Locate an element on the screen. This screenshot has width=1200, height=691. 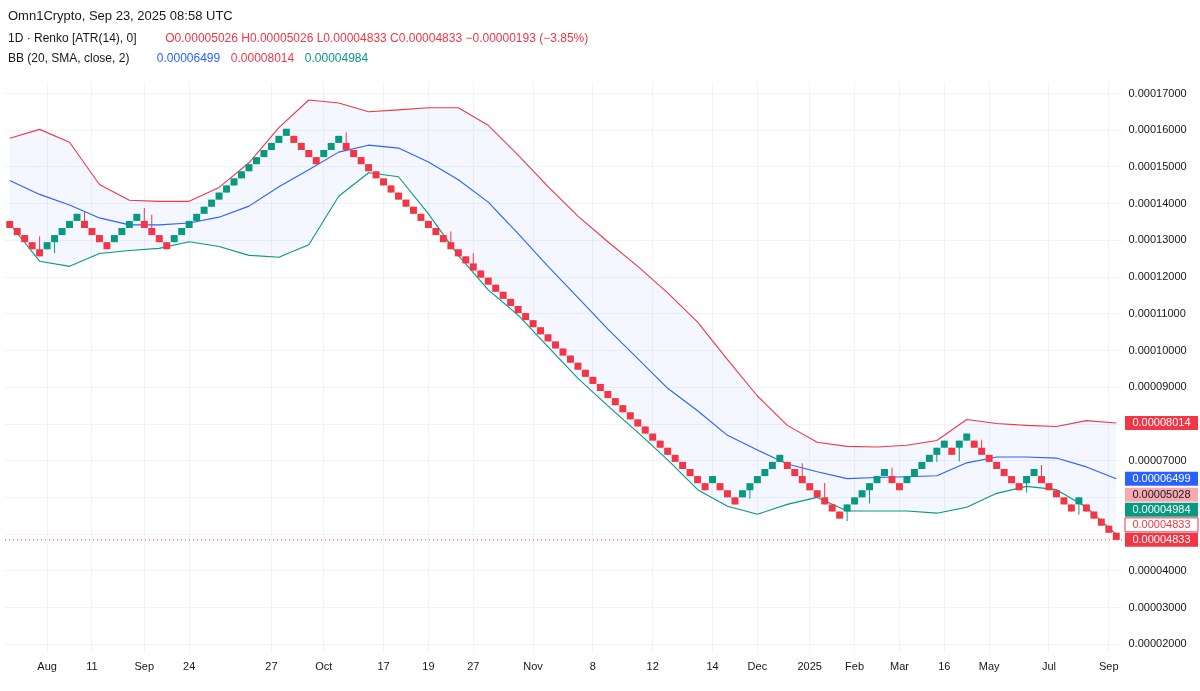
text: O0.00005026 H0.00005026 L0.00004833 C0.00004833 −0.00000193 (−3.85%) is located at coordinates (377, 38).